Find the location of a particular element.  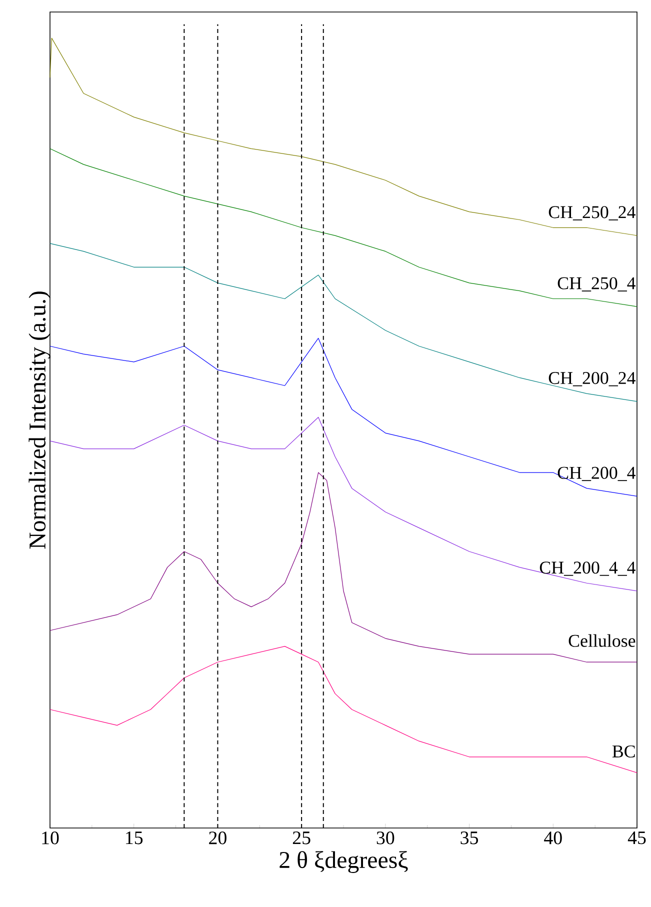

x-tick-label: 30 is located at coordinates (385, 838).